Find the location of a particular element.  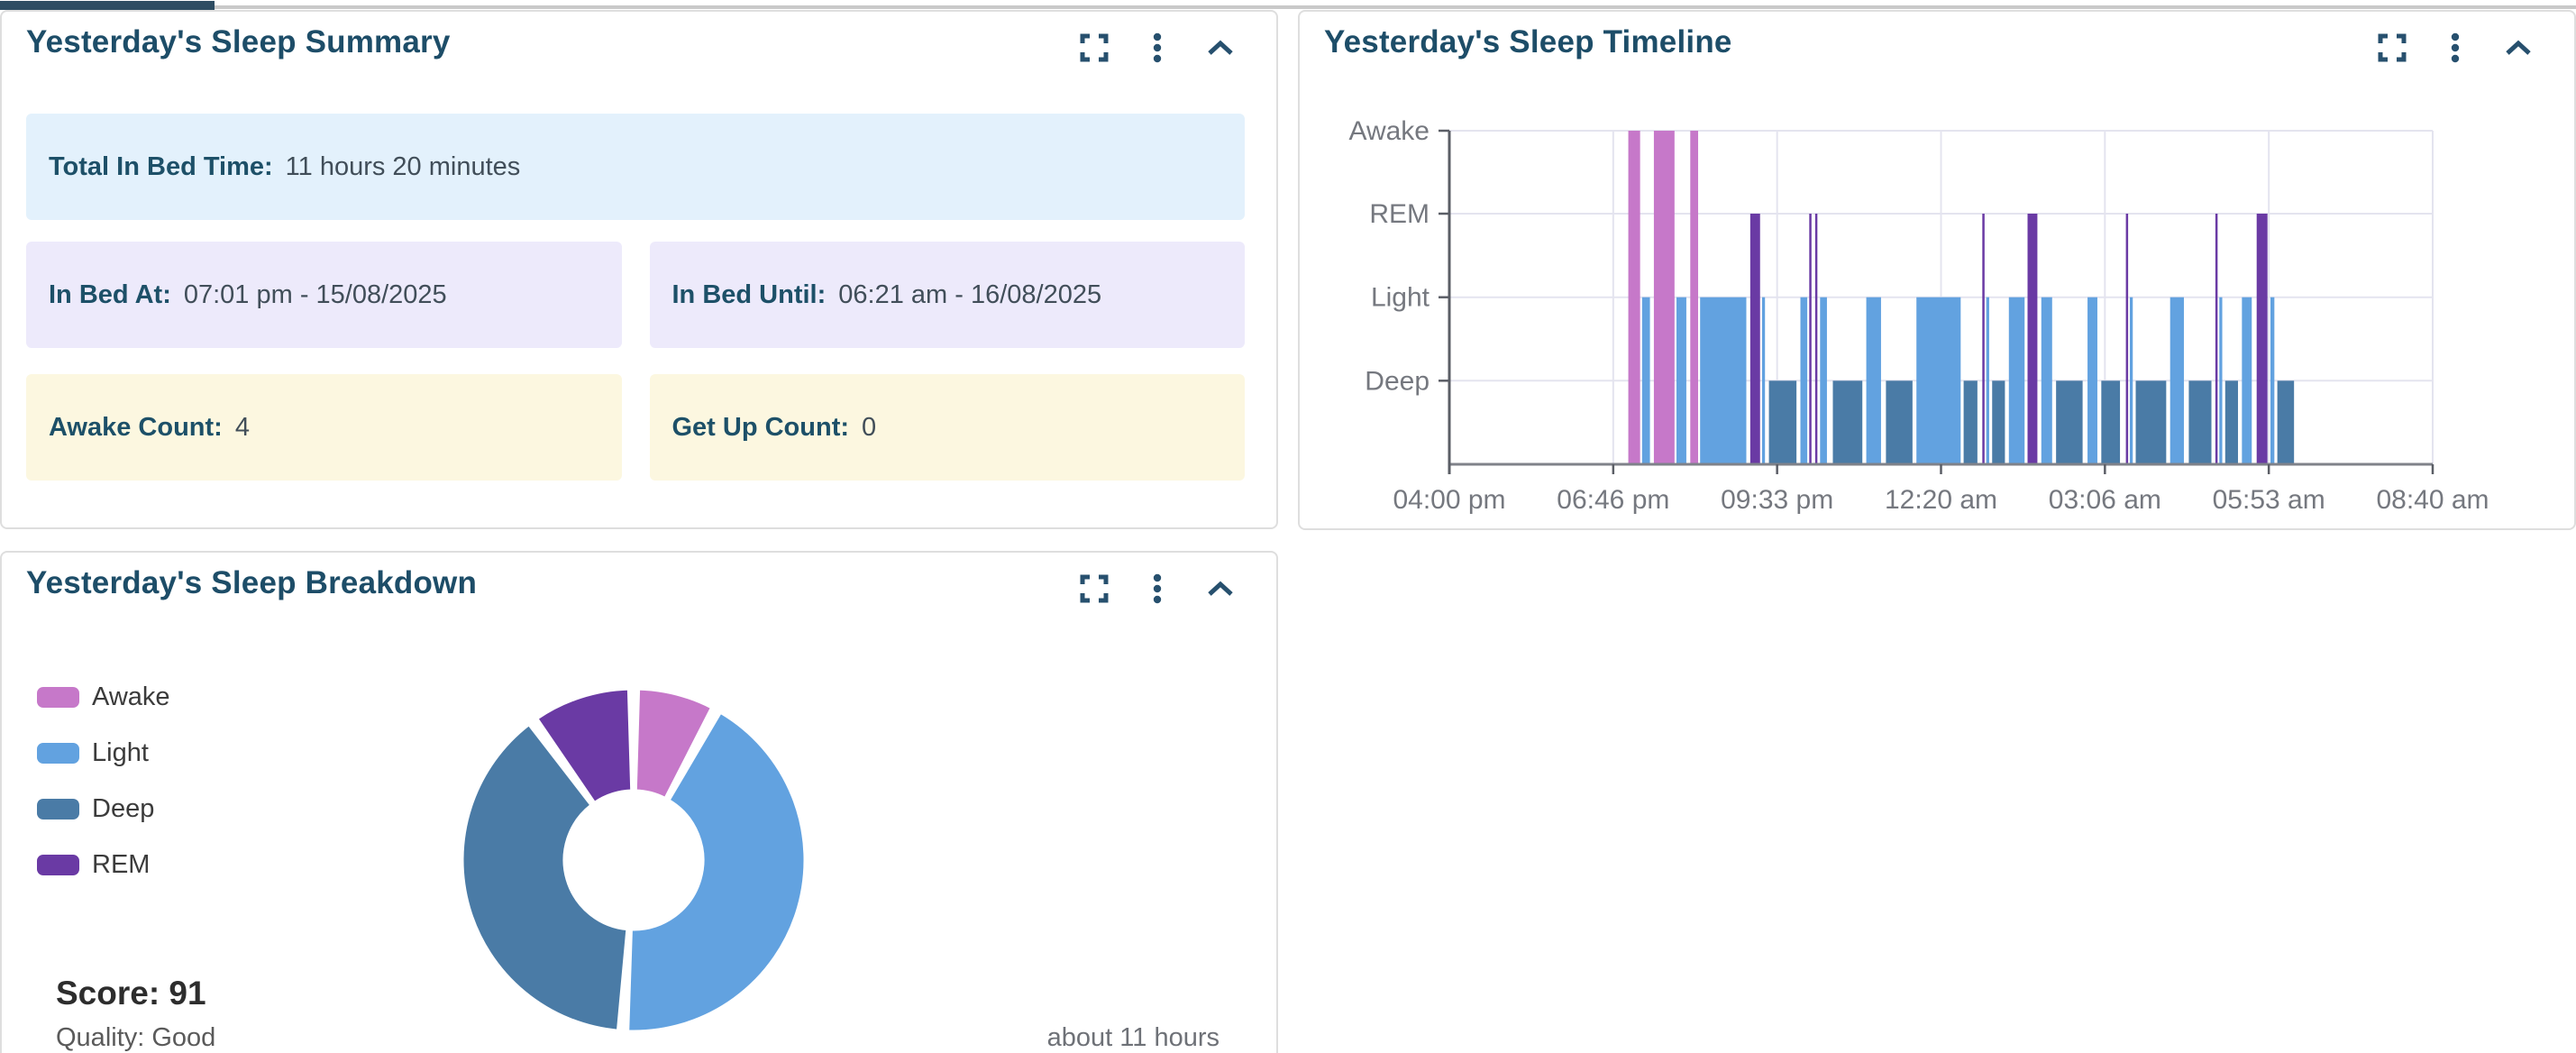

x-axis-tick-label: 12:20 am is located at coordinates (1941, 500).